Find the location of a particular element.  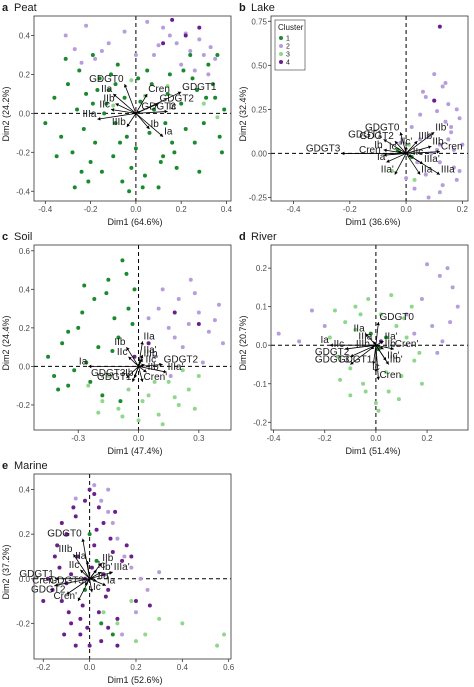

x-tick-label: -0.3 is located at coordinates (78, 438).